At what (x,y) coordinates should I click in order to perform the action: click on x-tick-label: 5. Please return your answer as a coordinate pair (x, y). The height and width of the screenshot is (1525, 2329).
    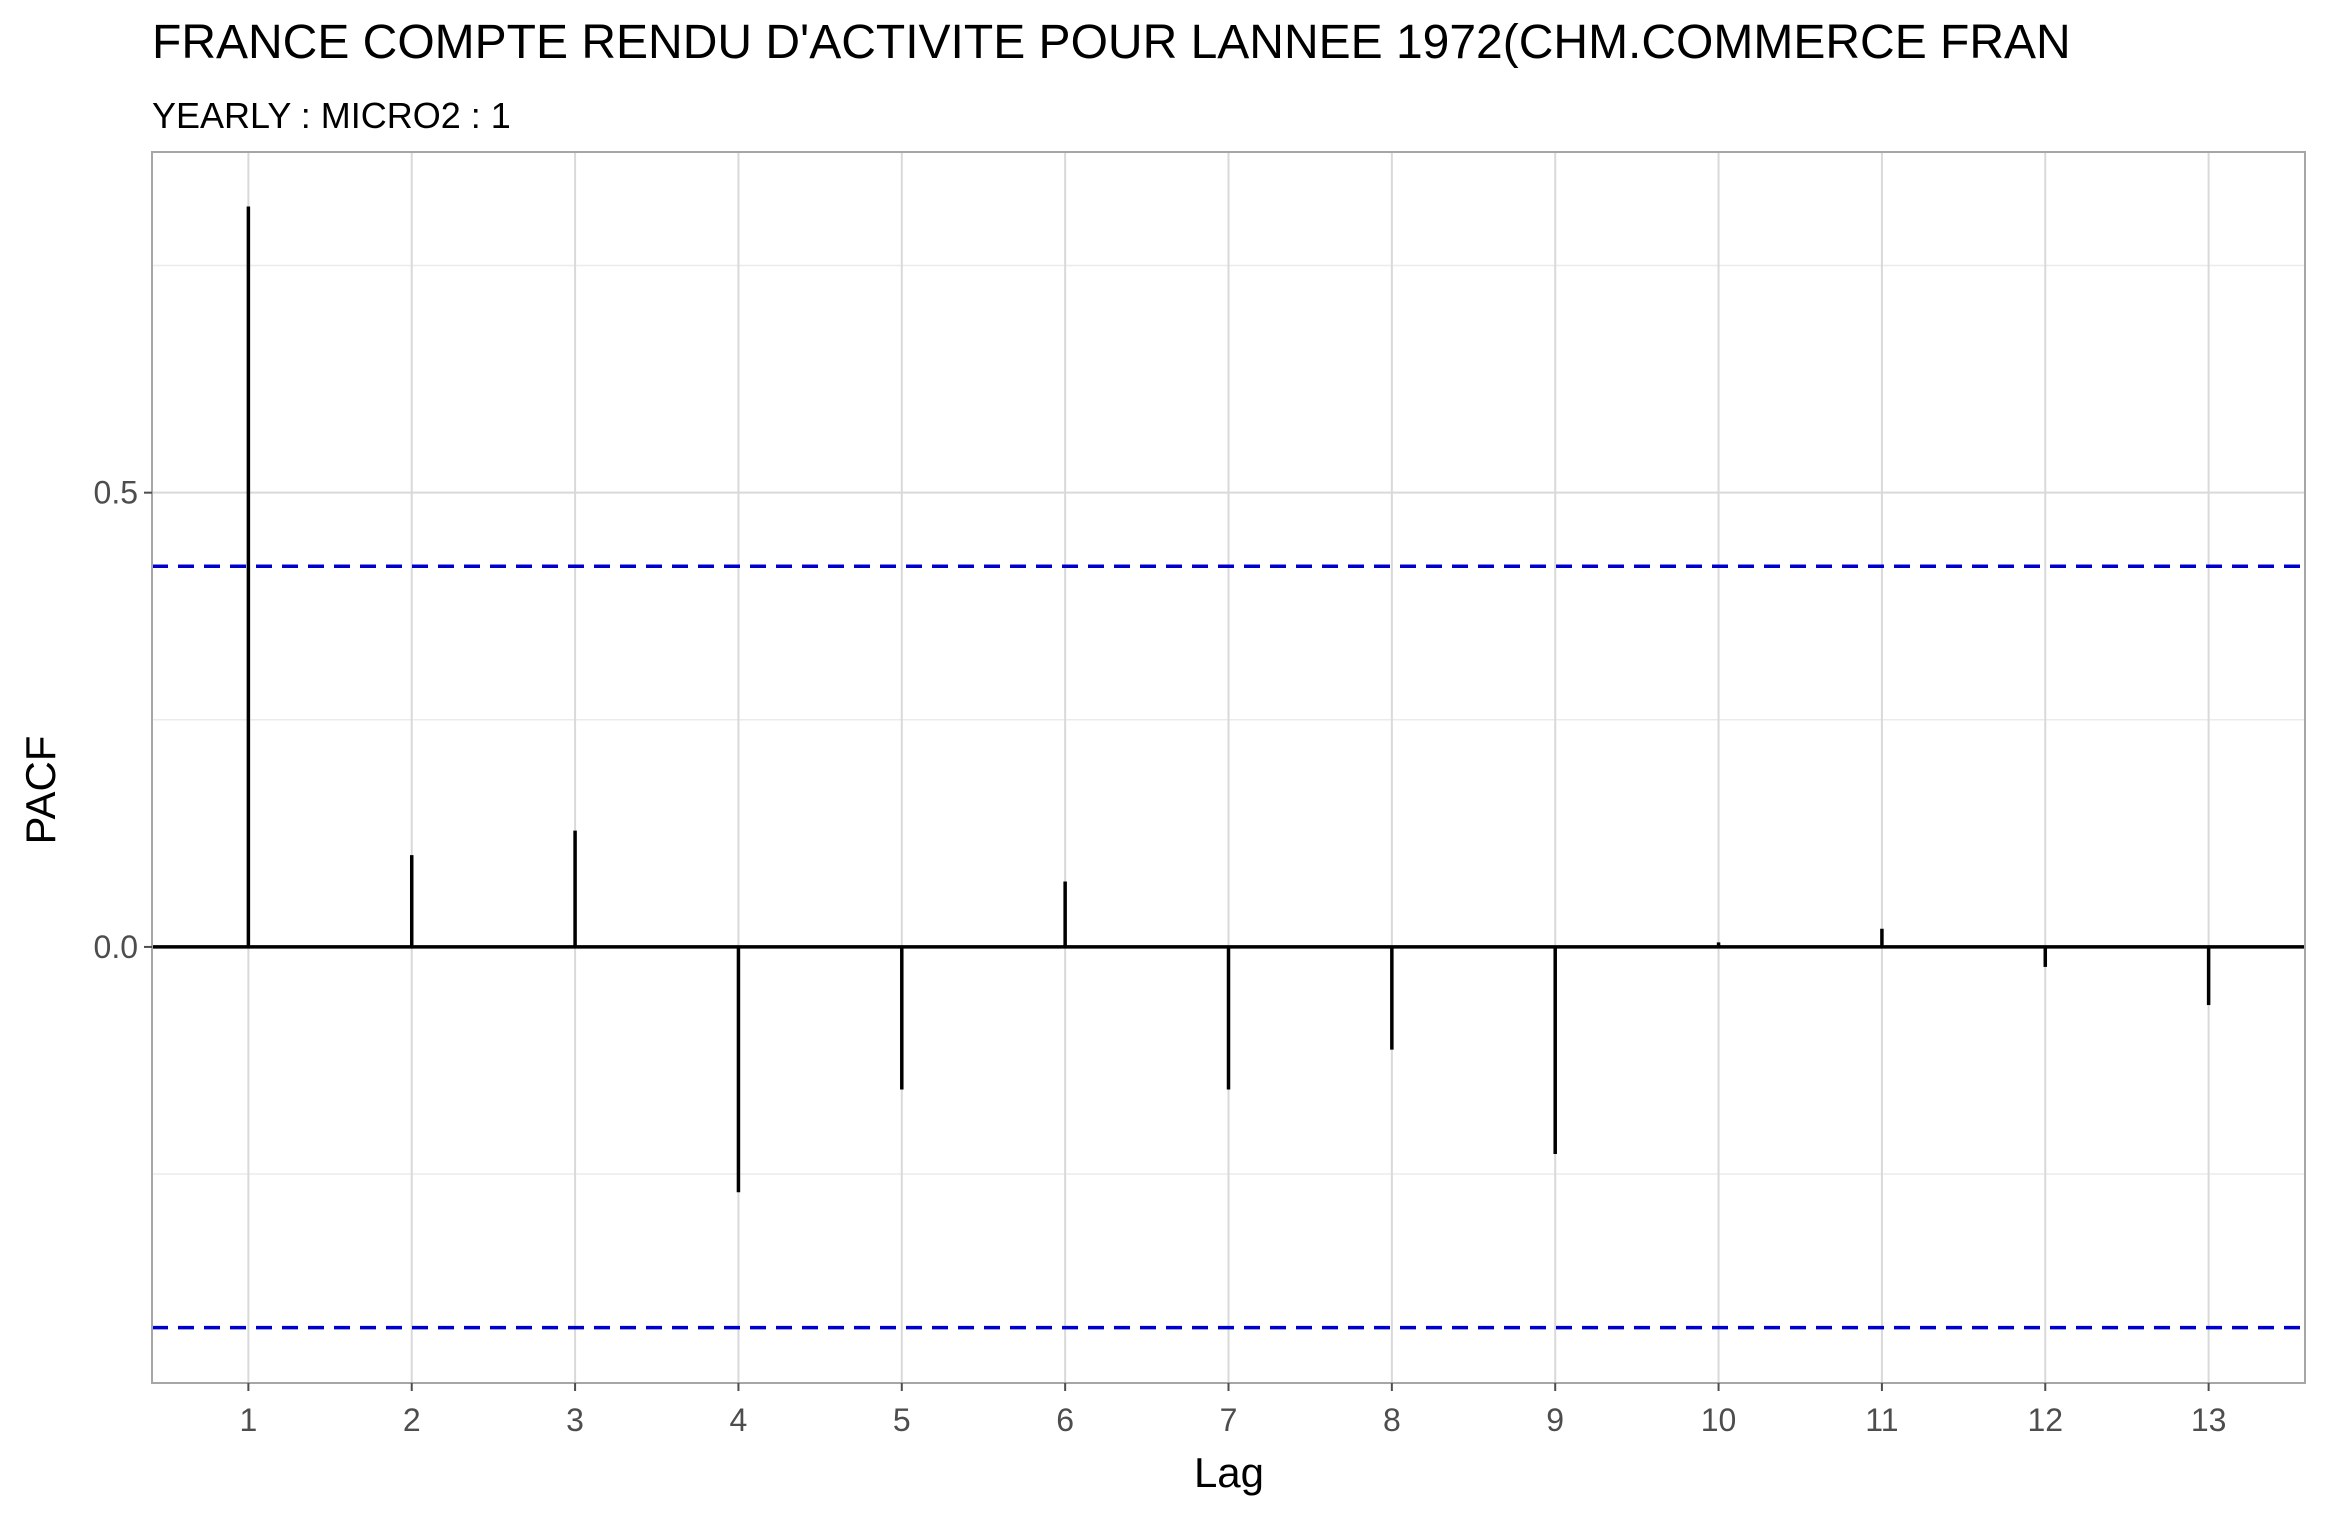
    Looking at the image, I should click on (902, 1420).